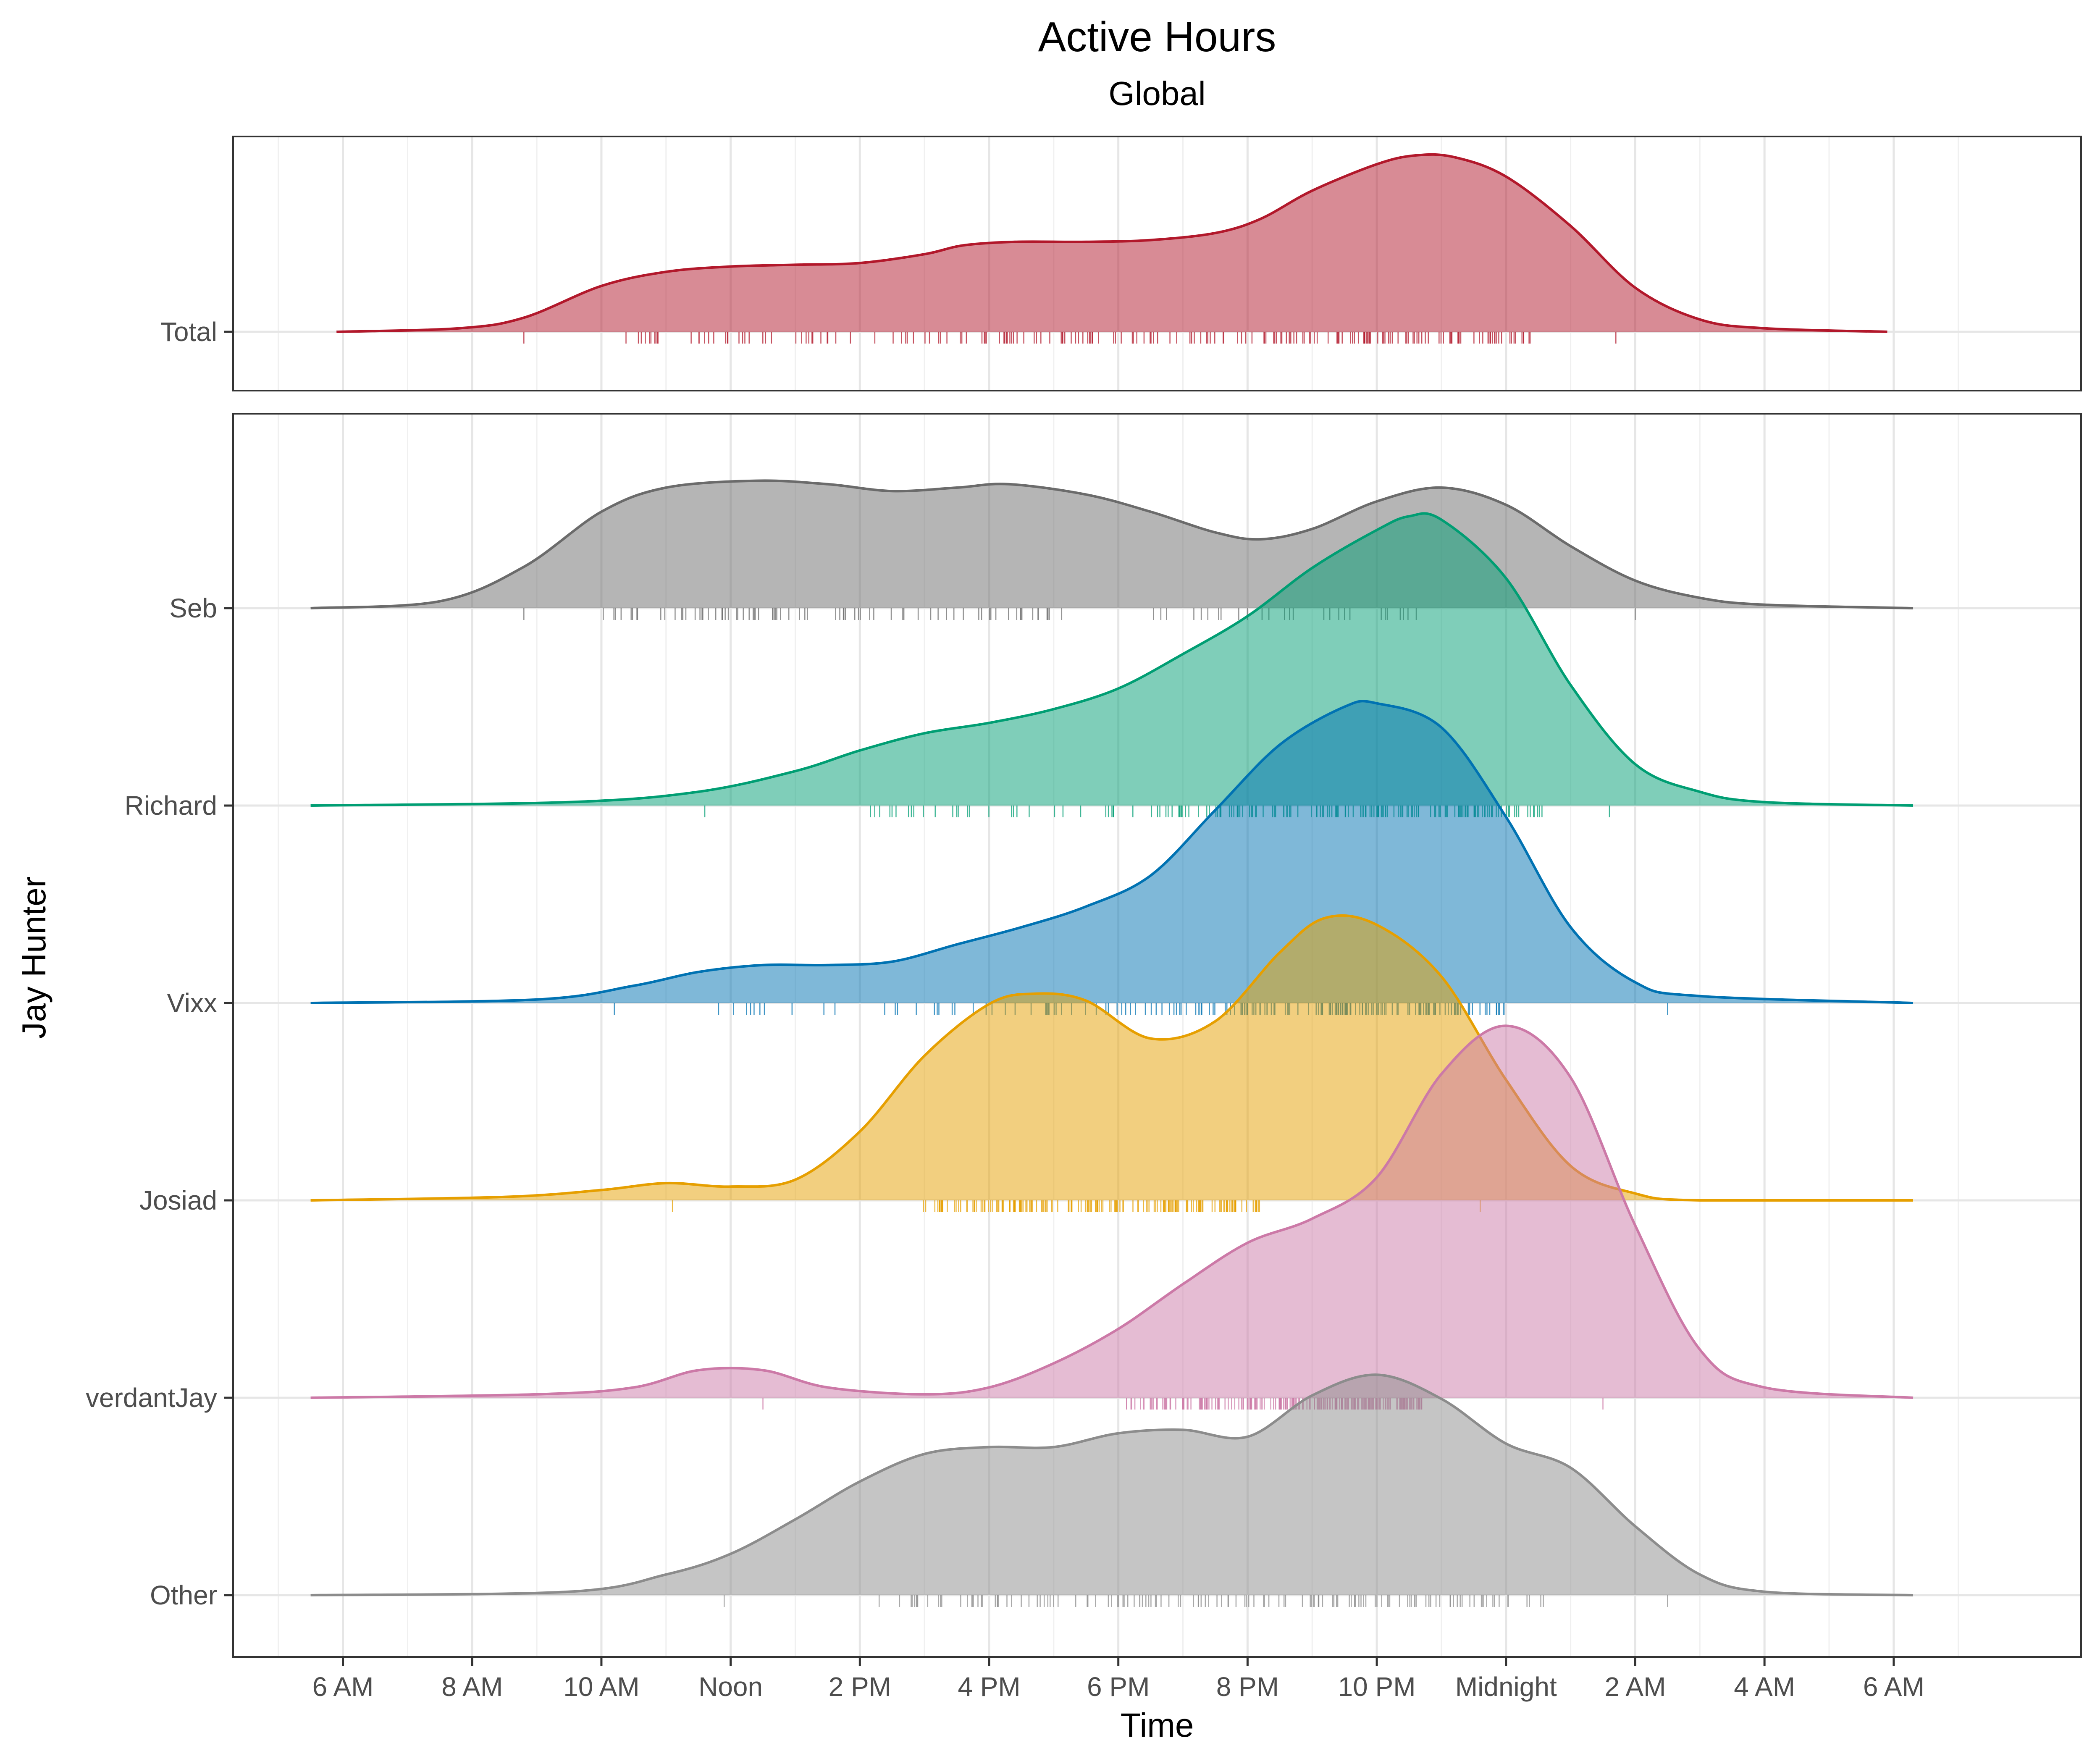  I want to click on density-line-seb, so click(1112, 544).